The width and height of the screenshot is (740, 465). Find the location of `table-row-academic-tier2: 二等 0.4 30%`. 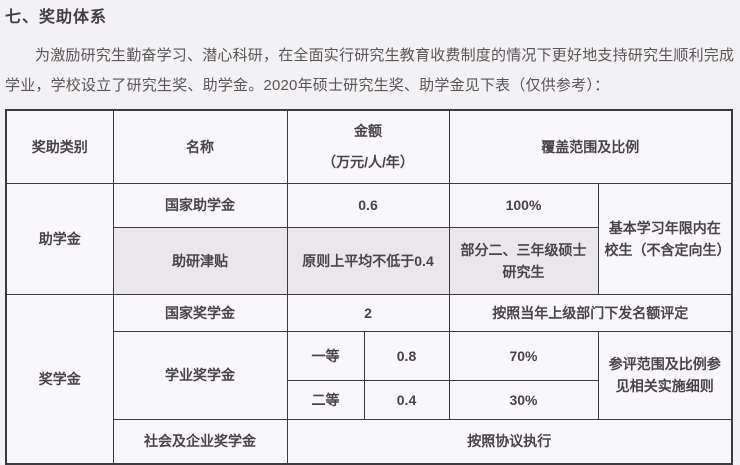

table-row-academic-tier2: 二等 0.4 30% is located at coordinates (369, 399).